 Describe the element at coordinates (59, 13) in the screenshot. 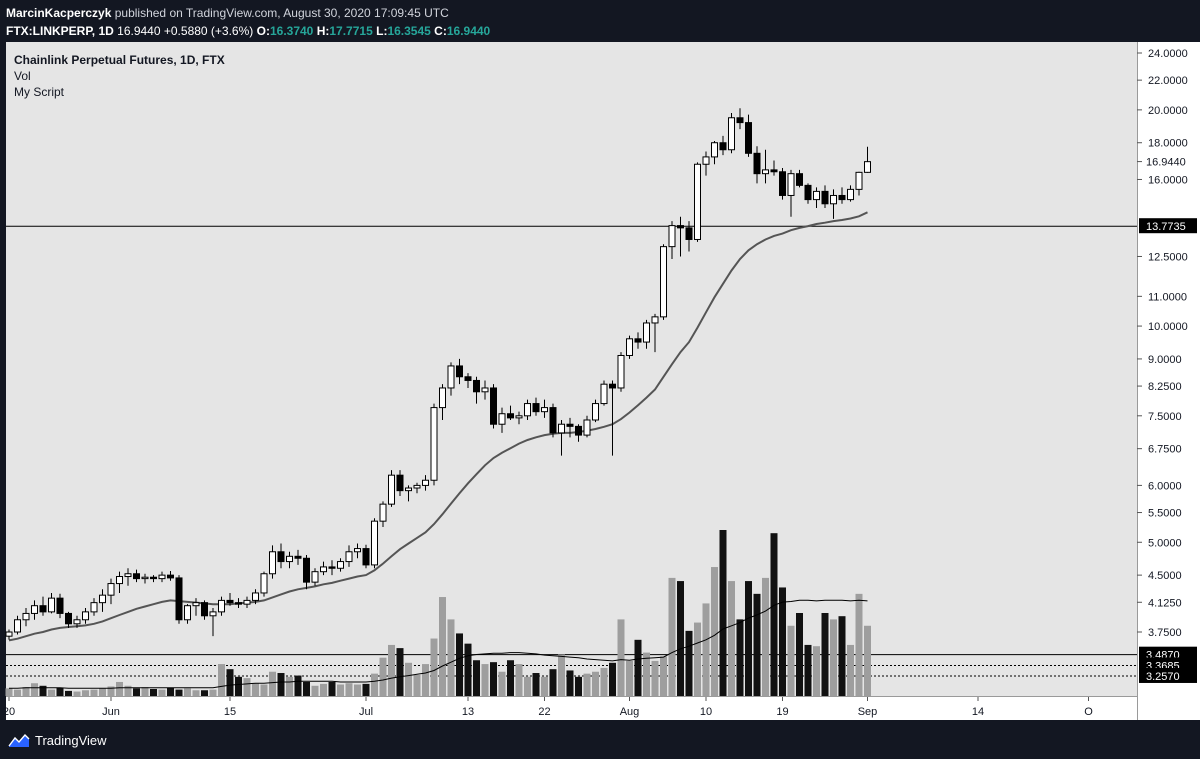

I see `author-name: MarcinKacperczyk` at that location.